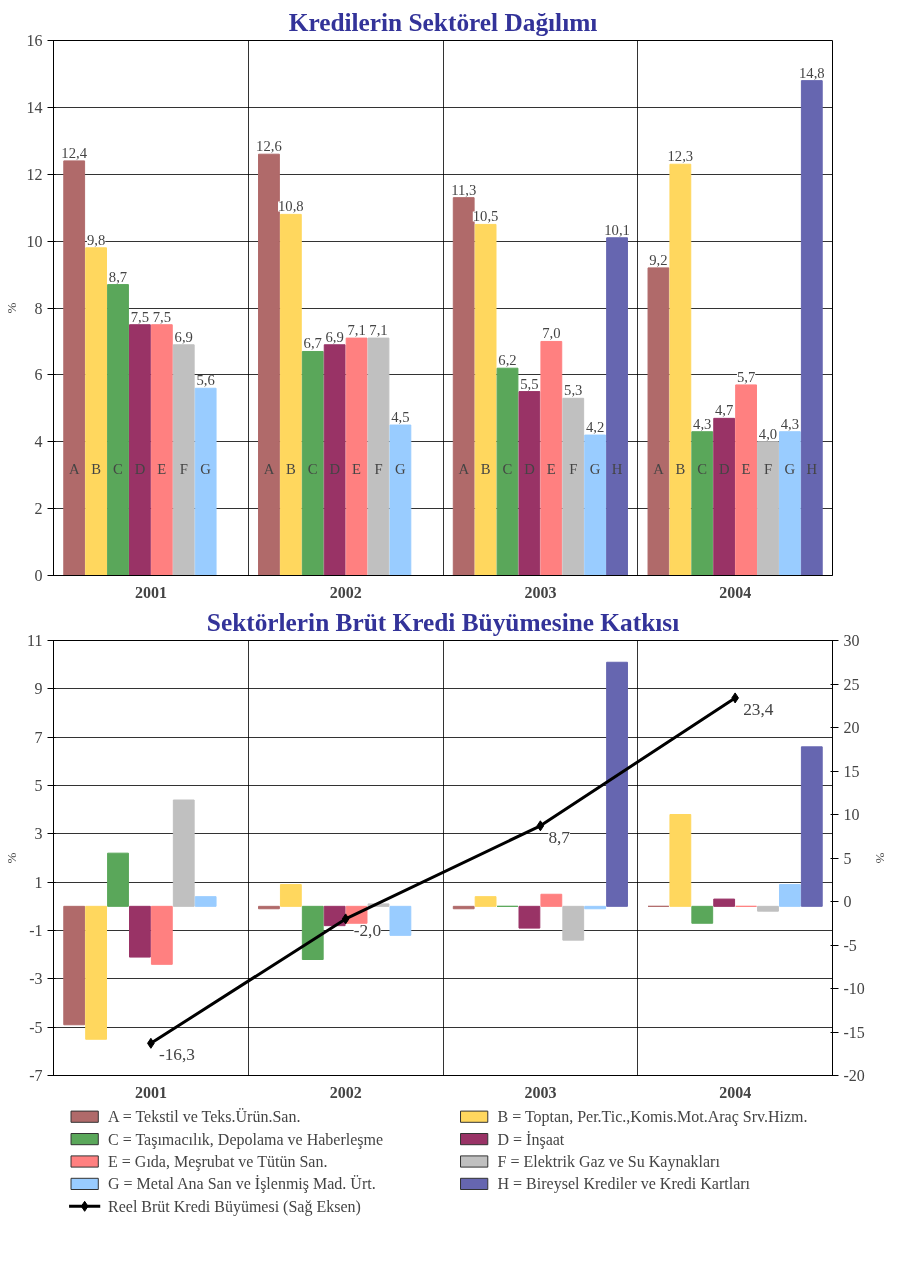  I want to click on y2-tick-label: 5, so click(847, 858).